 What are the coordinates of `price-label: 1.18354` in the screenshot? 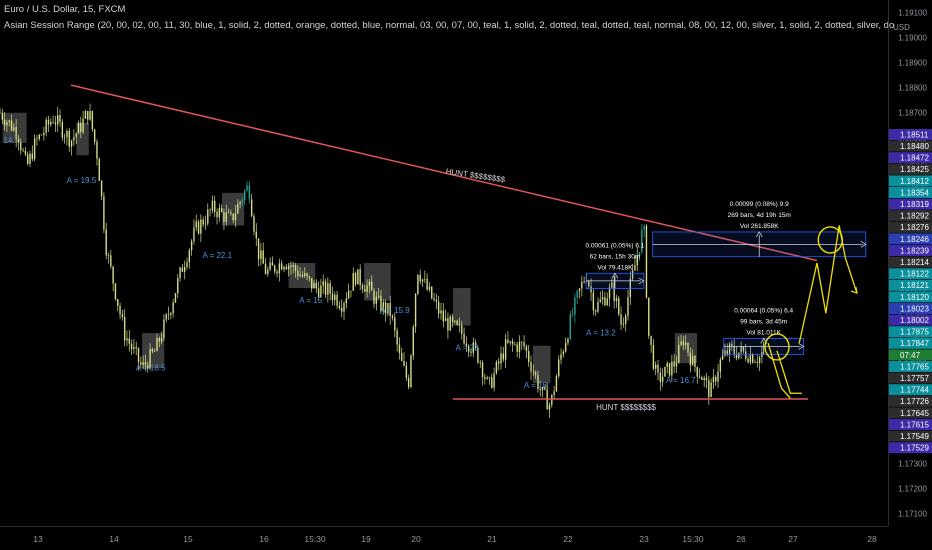 It's located at (914, 192).